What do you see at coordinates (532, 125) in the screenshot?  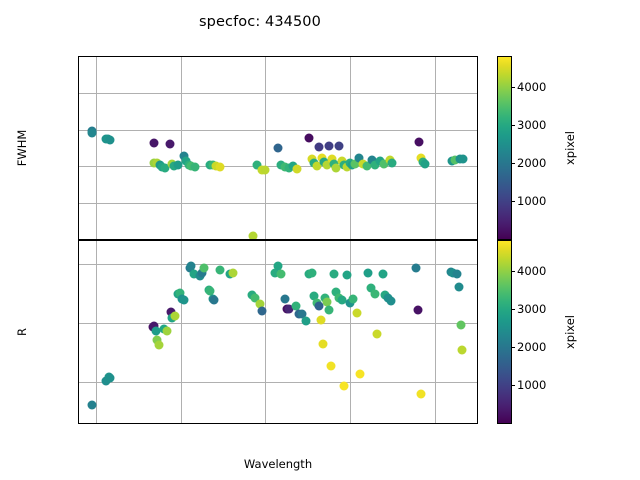 I see `colorbar-tick-label: 3000` at bounding box center [532, 125].